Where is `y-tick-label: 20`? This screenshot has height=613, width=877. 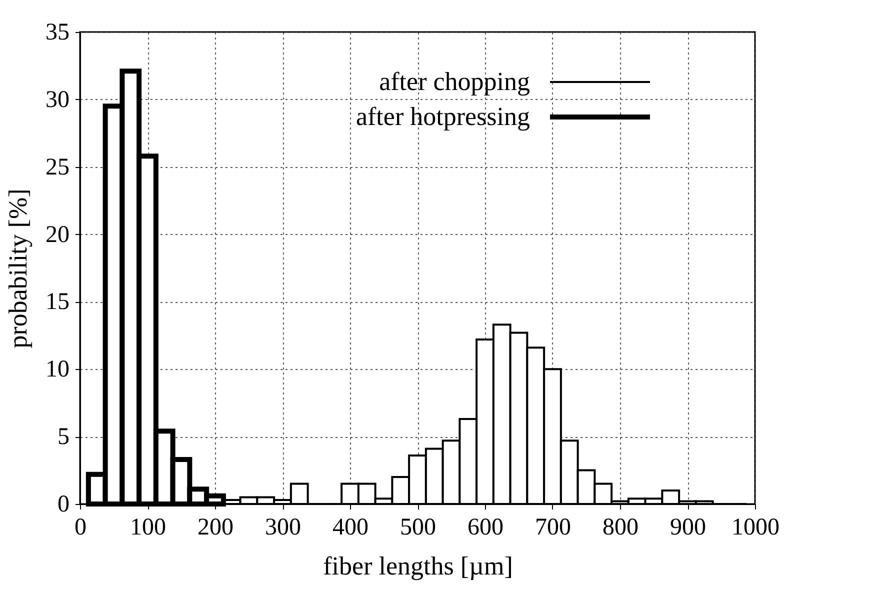
y-tick-label: 20 is located at coordinates (58, 235).